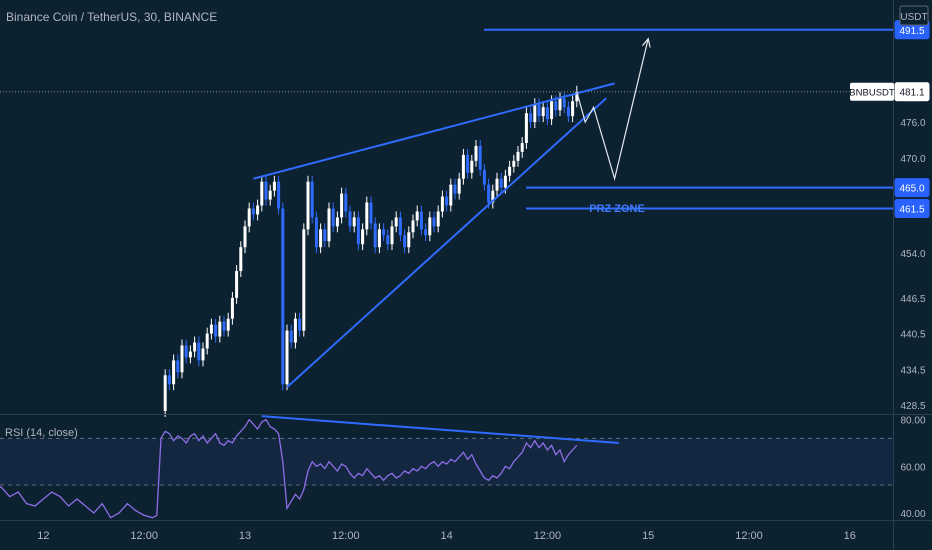 The width and height of the screenshot is (932, 550). I want to click on last-price-badge: 481.1, so click(912, 92).